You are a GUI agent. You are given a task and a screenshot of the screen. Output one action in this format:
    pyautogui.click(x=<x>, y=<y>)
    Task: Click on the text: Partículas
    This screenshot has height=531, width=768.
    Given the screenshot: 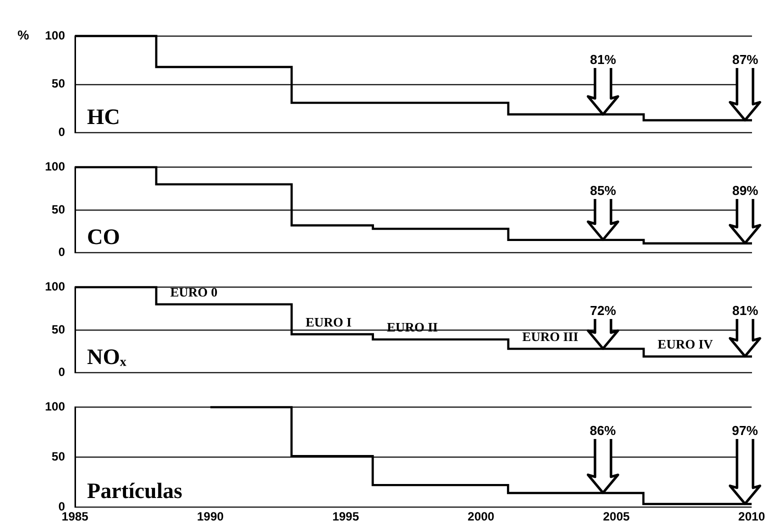 What is the action you would take?
    pyautogui.click(x=135, y=490)
    